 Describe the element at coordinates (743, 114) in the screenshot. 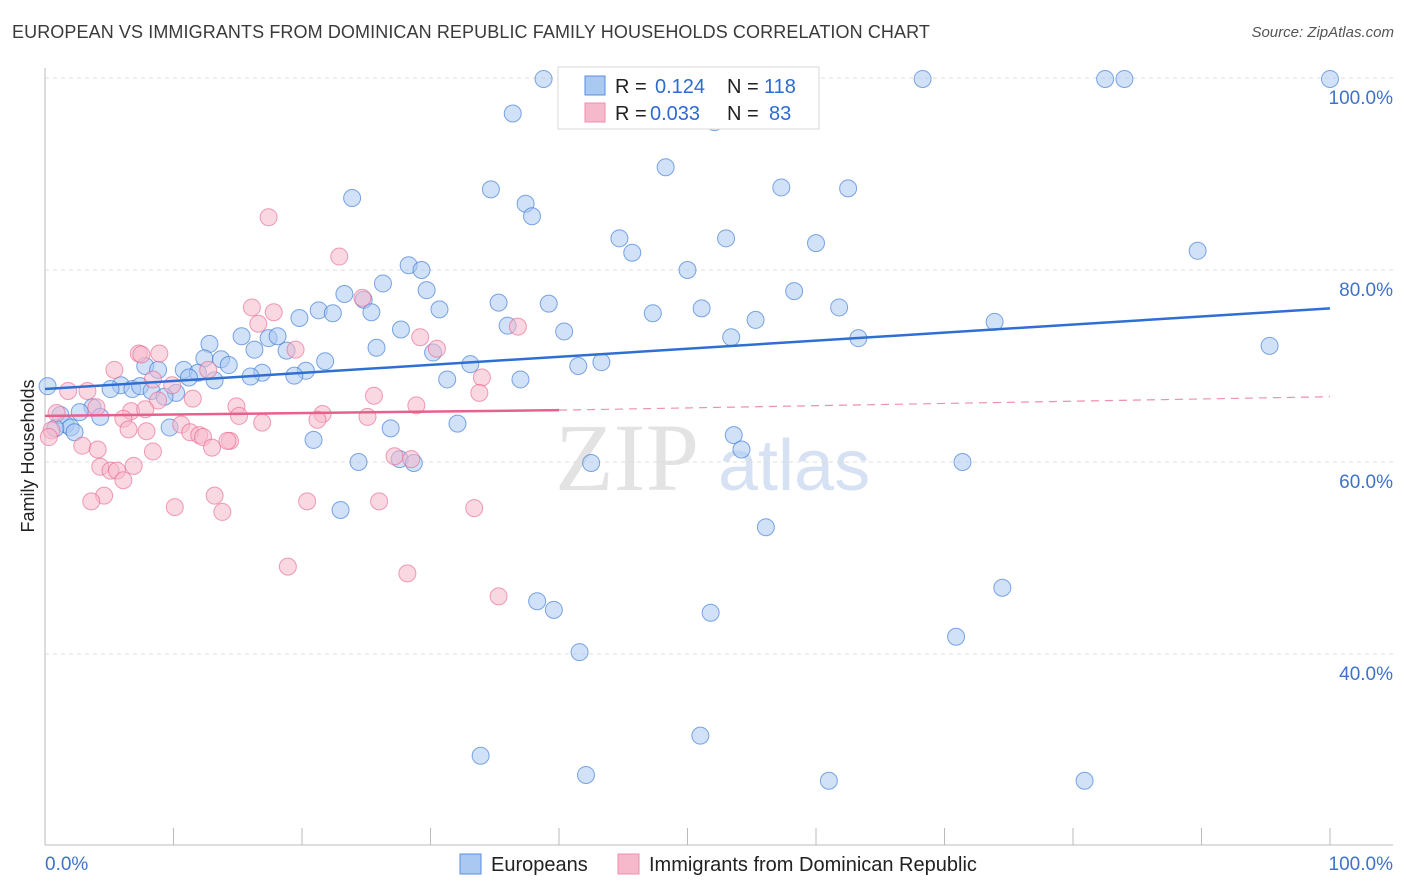

I see `n-label-2: N =` at that location.